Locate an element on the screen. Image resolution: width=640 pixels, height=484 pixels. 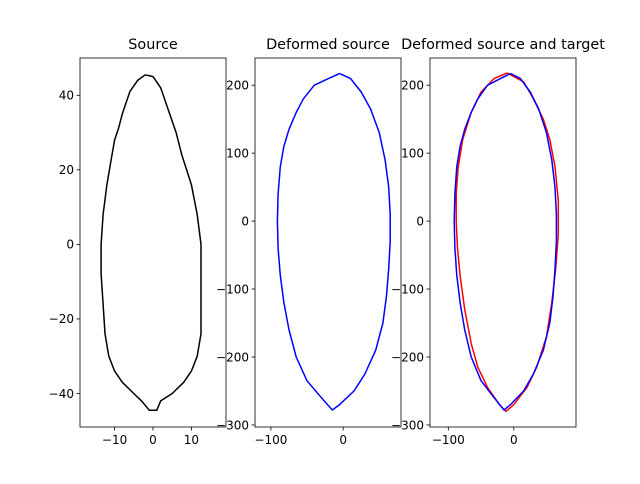
y-tick-label: −20 is located at coordinates (61, 319).